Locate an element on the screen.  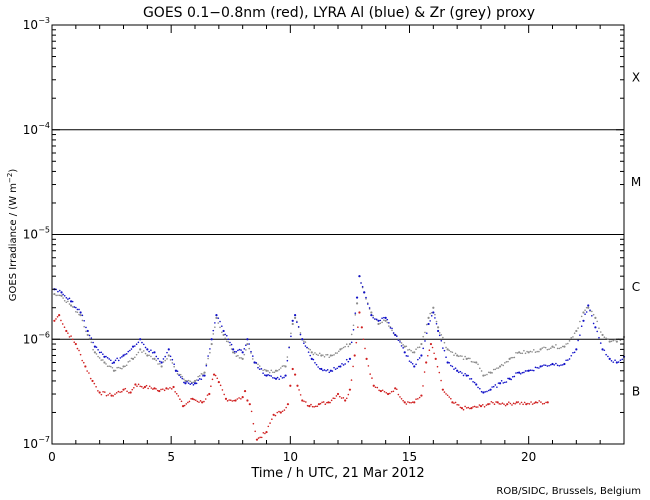
x-tick-label: 0 is located at coordinates (52, 457).